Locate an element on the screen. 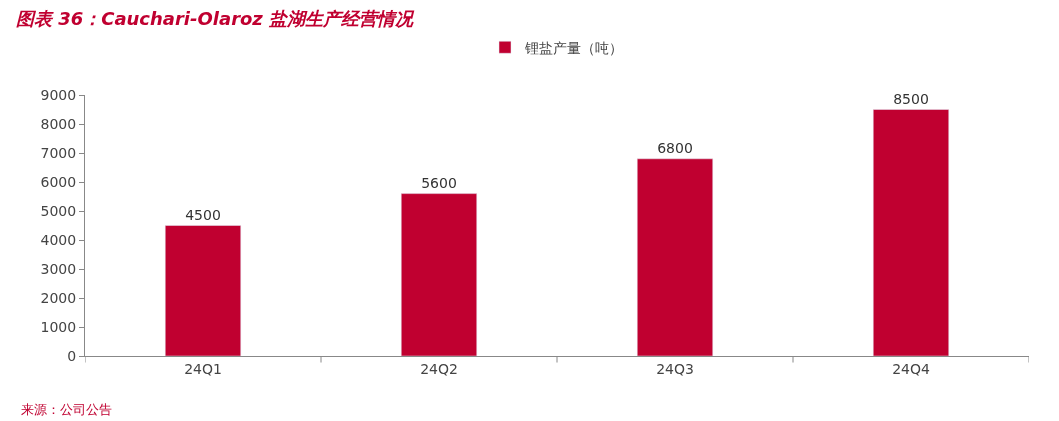  x-tick-label: 24Q1 is located at coordinates (203, 368).